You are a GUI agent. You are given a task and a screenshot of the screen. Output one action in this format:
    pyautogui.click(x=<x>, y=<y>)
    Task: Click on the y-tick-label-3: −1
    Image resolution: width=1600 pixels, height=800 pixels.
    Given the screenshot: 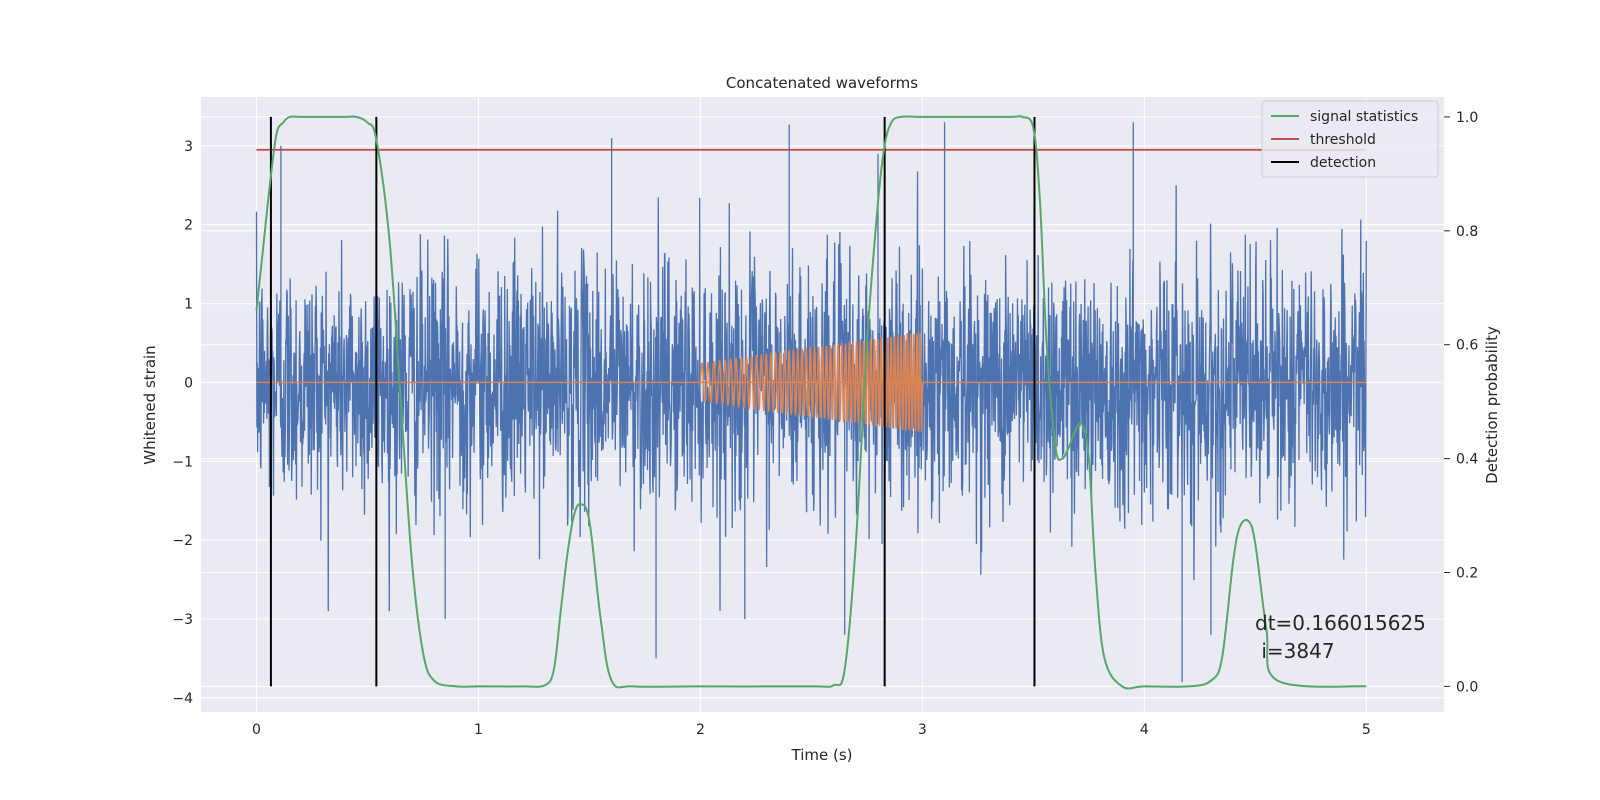 What is the action you would take?
    pyautogui.click(x=182, y=462)
    